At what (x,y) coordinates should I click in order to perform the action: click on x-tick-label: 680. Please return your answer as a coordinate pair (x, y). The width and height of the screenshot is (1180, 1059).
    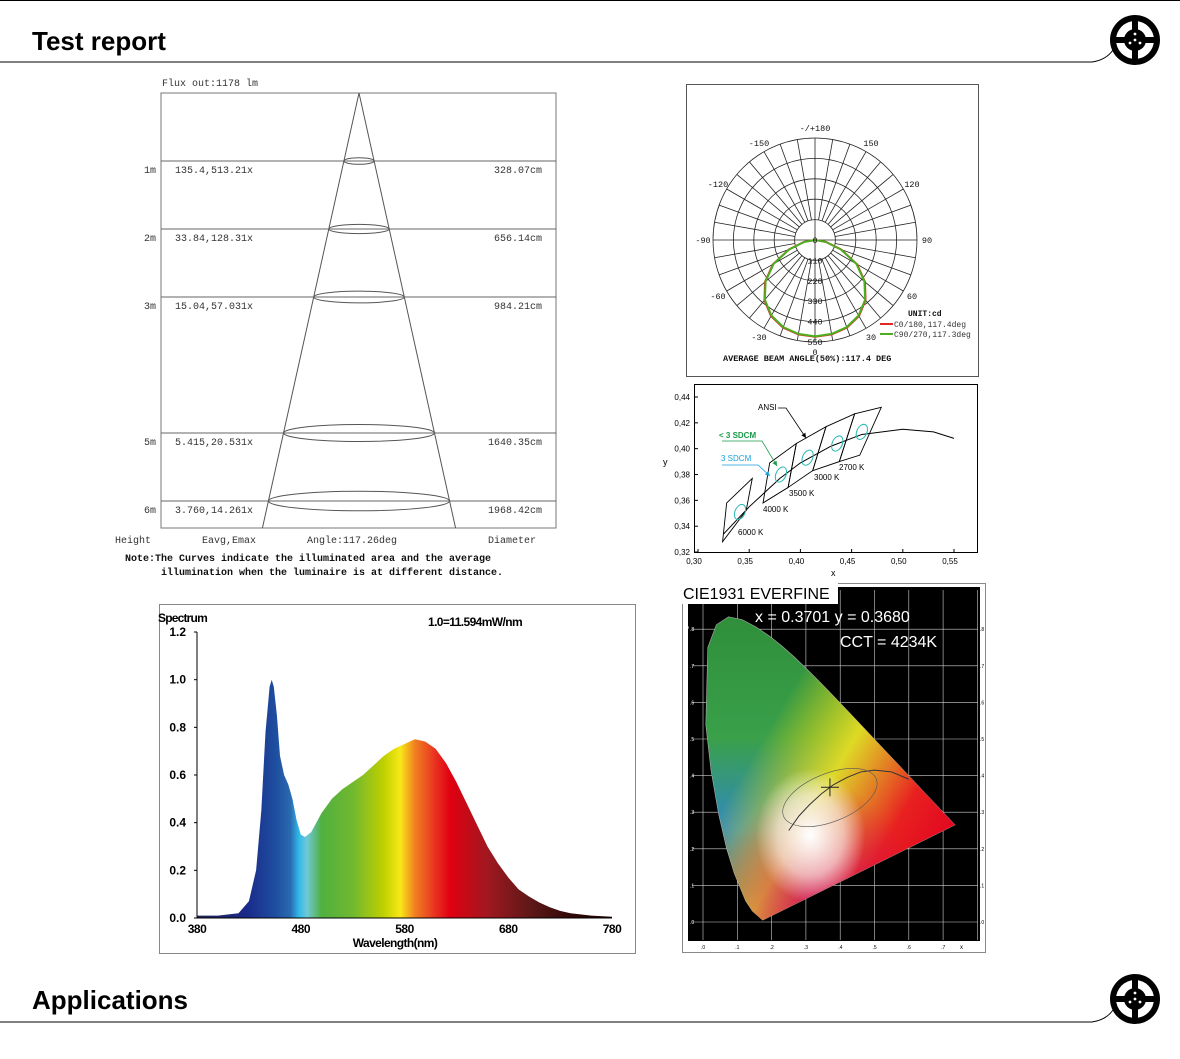
    Looking at the image, I should click on (508, 929).